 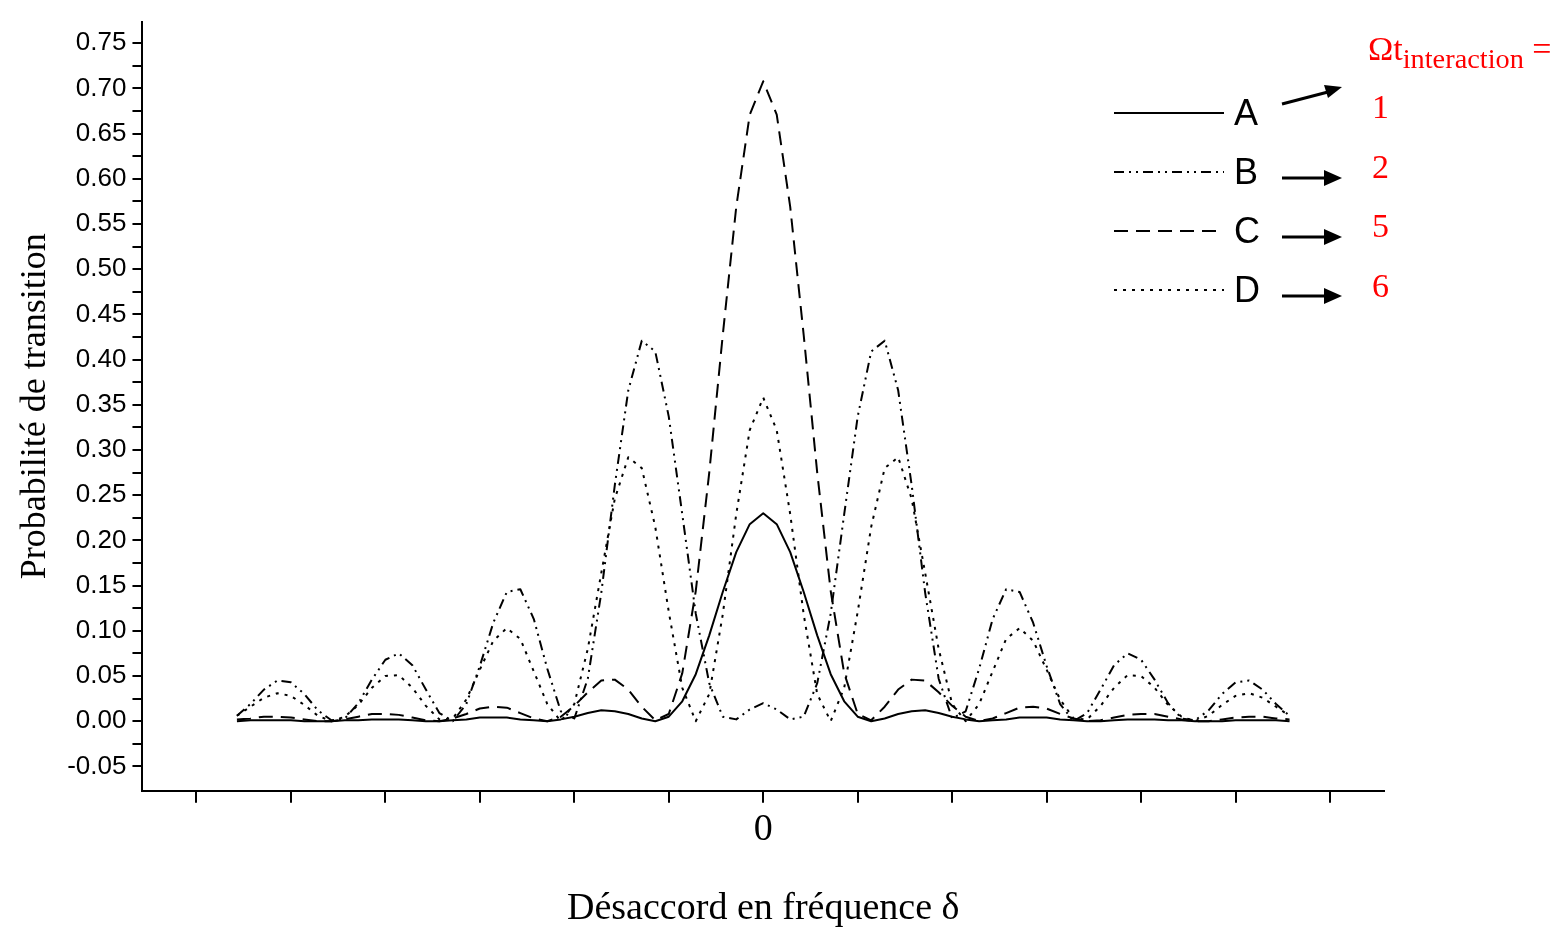 What do you see at coordinates (101, 312) in the screenshot?
I see `y-tick-label: 0.45` at bounding box center [101, 312].